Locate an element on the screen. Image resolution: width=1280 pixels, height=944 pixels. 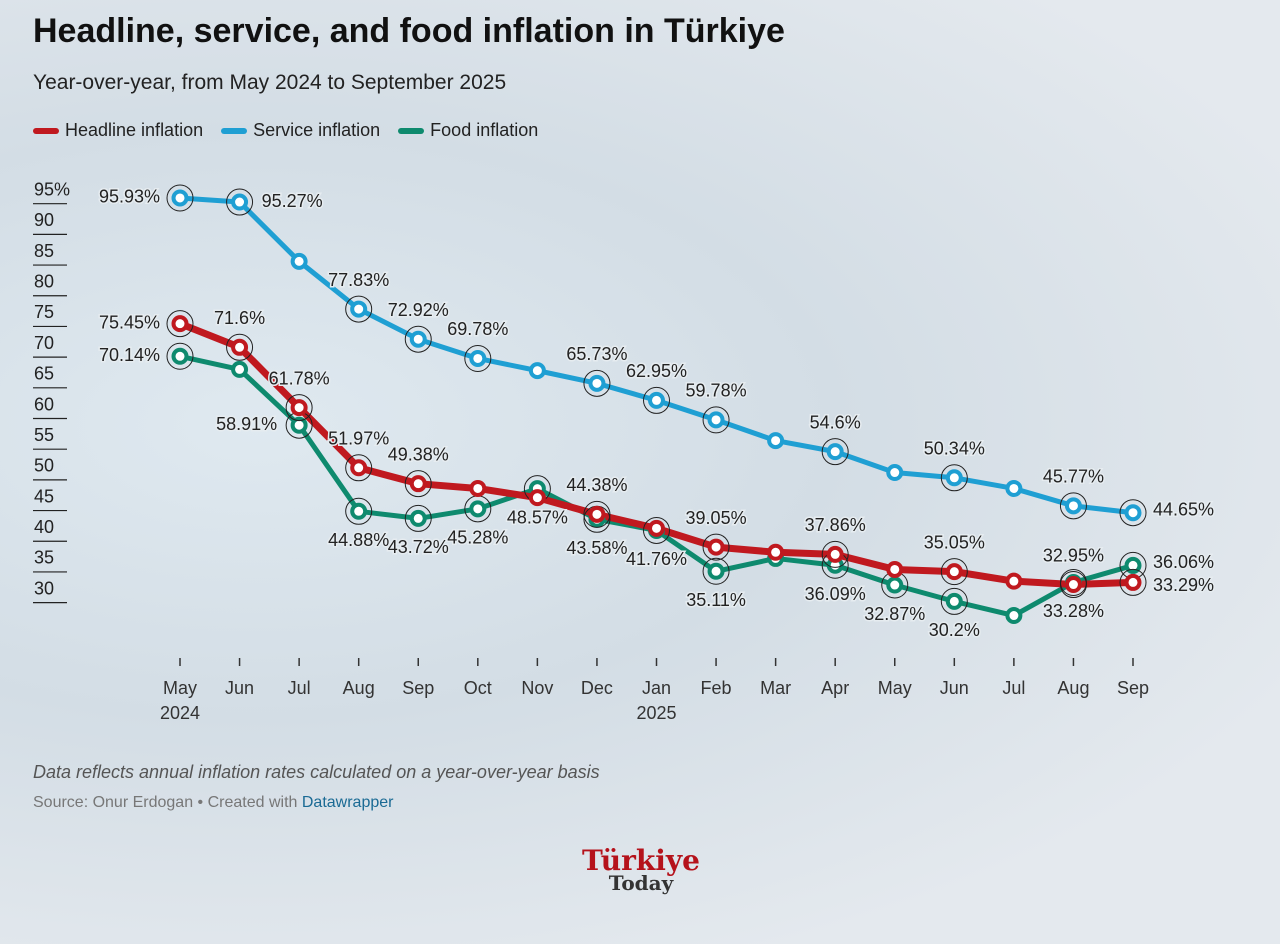
x-tick-label: Dec is located at coordinates (596, 688).